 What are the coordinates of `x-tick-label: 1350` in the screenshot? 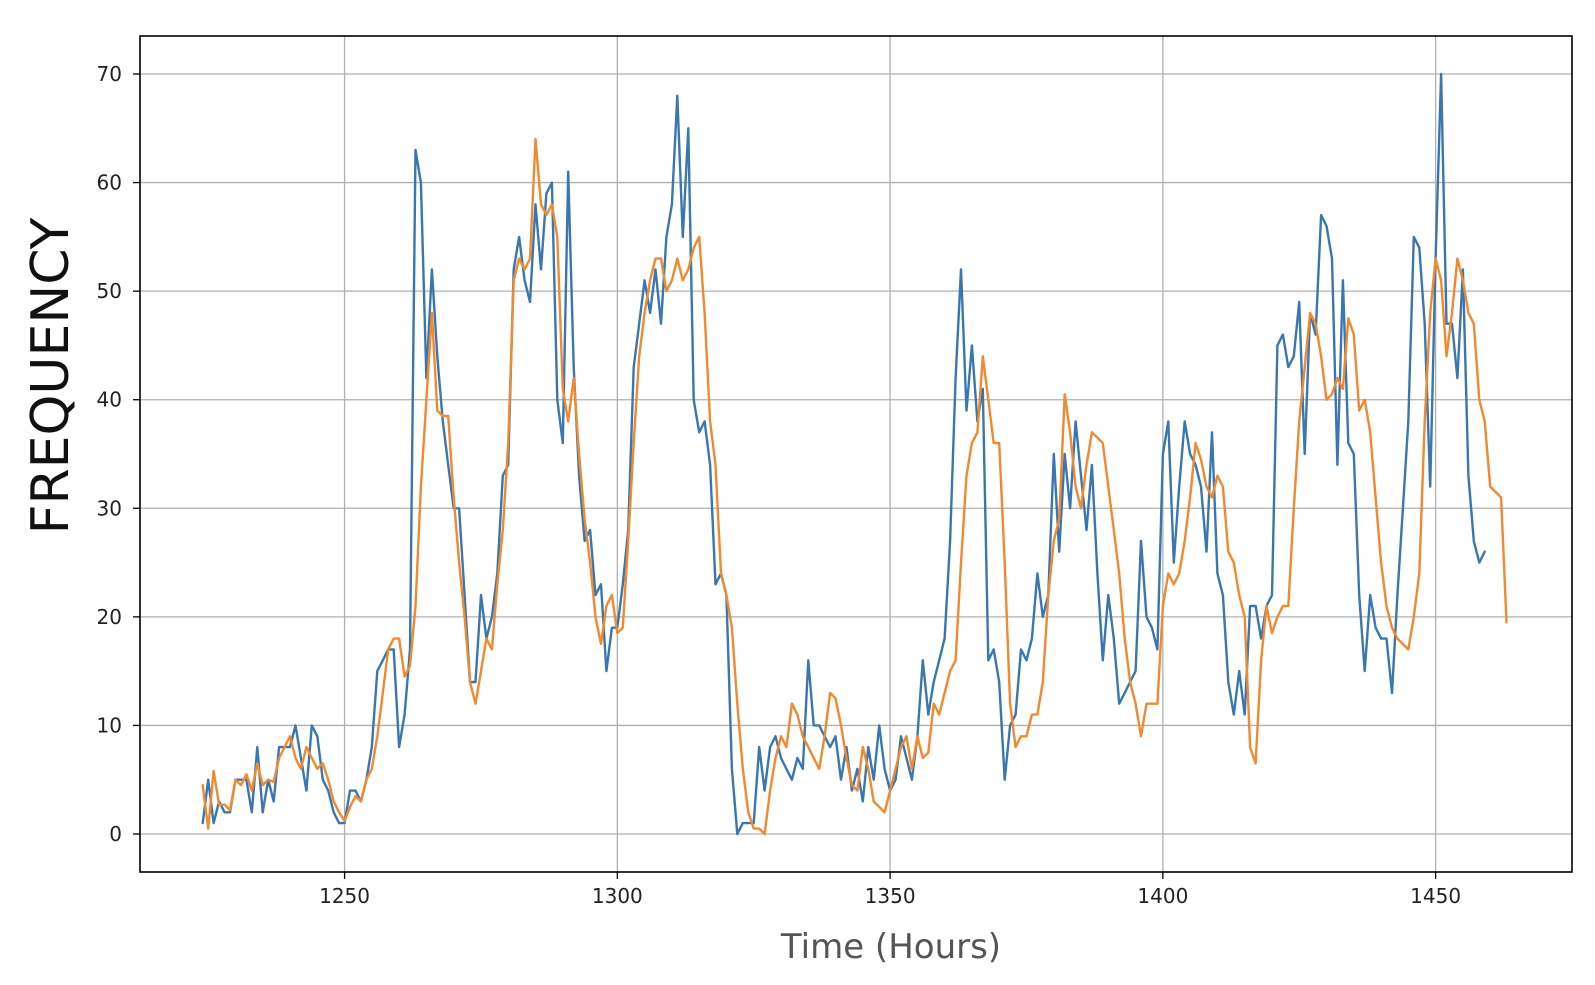 It's located at (890, 896).